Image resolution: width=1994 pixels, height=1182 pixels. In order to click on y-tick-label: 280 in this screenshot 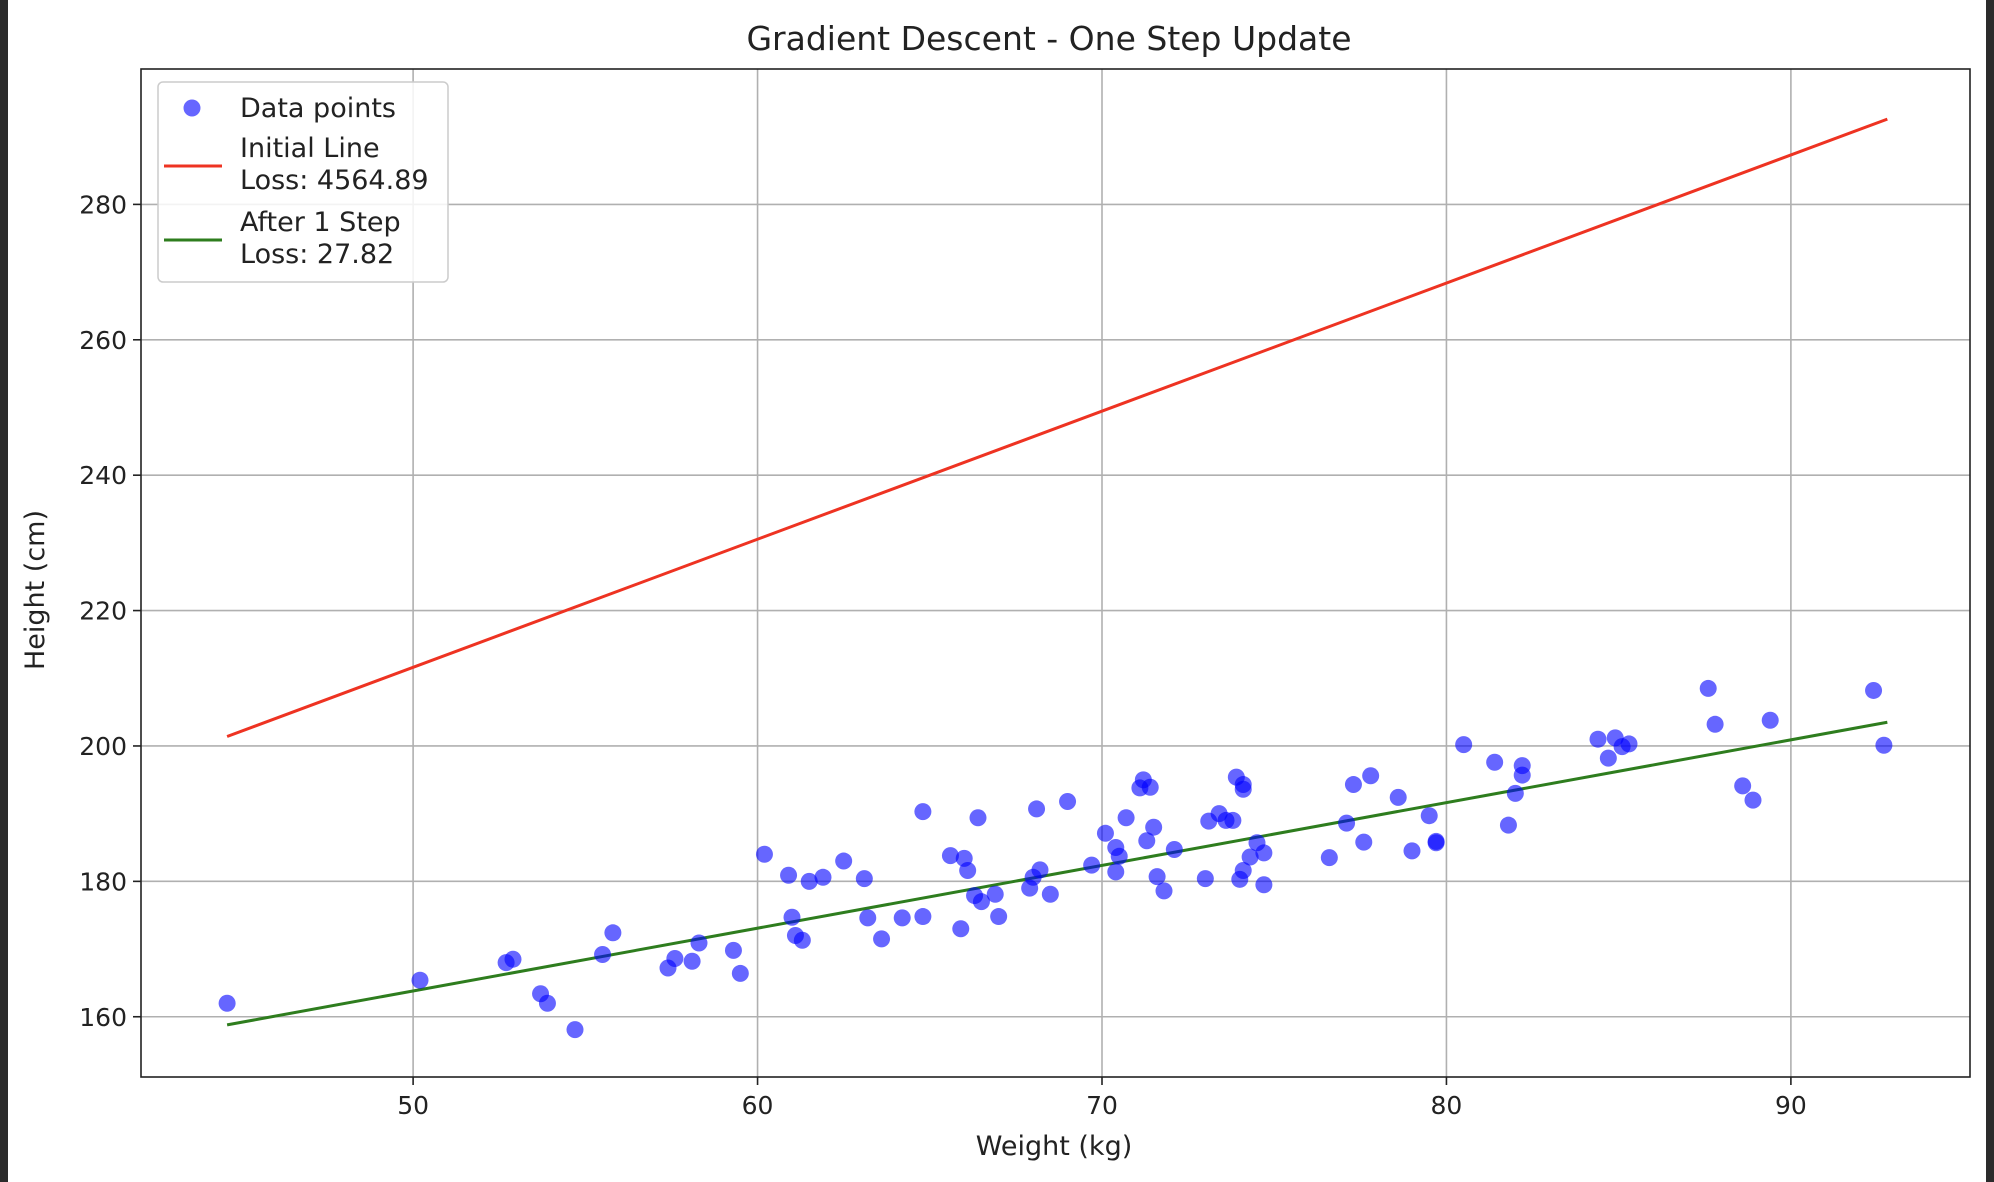, I will do `click(103, 204)`.